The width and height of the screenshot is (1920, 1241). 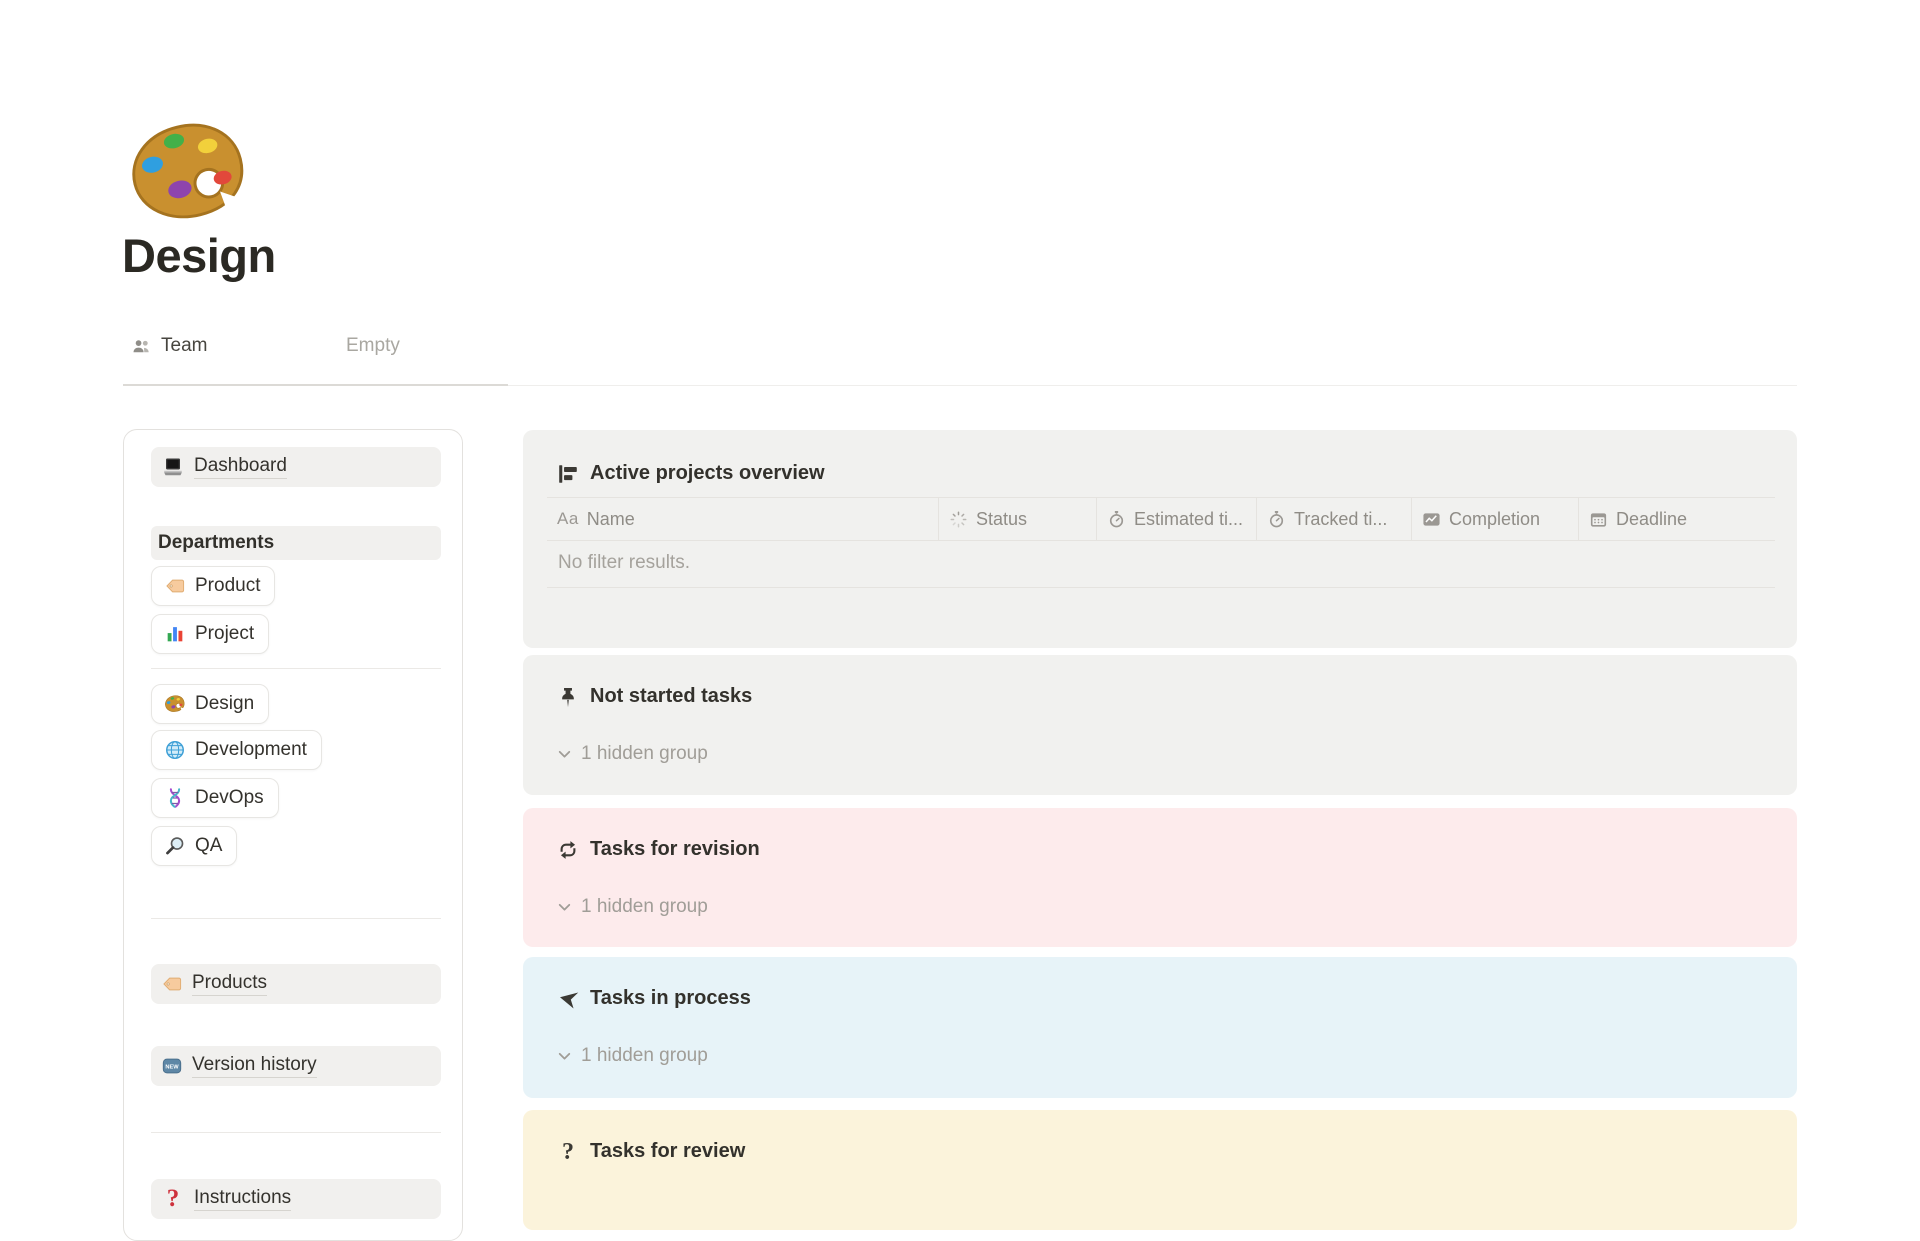 I want to click on section-header-in-process: Tasks in process, so click(x=654, y=998).